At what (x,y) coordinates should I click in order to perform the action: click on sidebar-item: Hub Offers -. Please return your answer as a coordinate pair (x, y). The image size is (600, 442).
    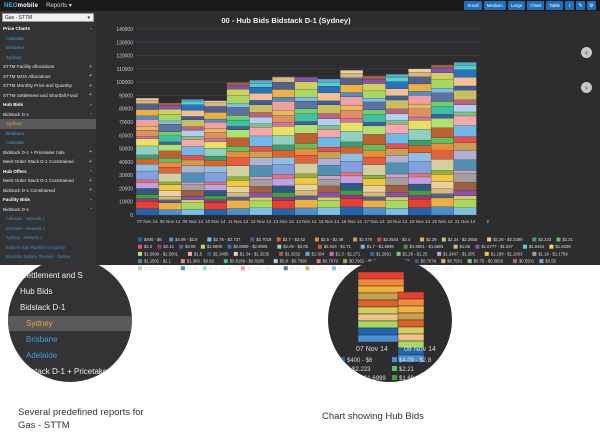
    Looking at the image, I should click on (48, 172).